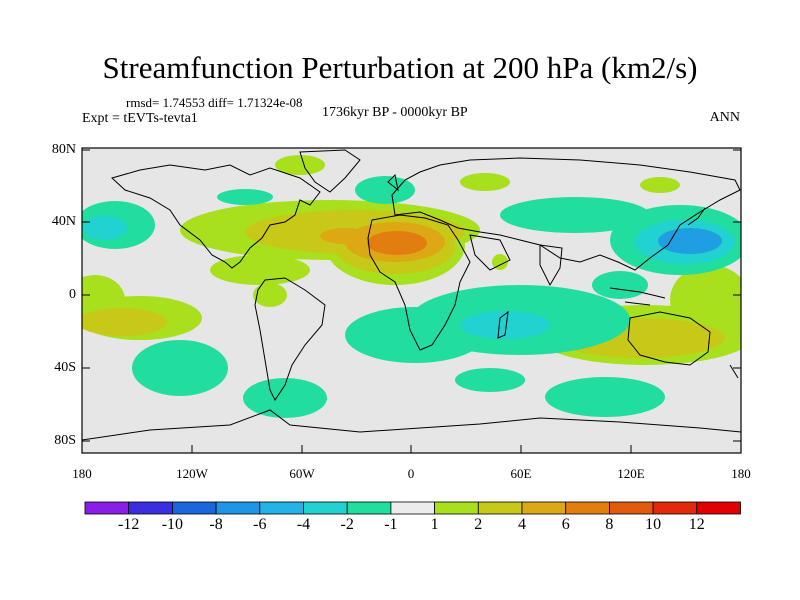  I want to click on period-label: 1736kyr BP - 0000kyr BP, so click(395, 112).